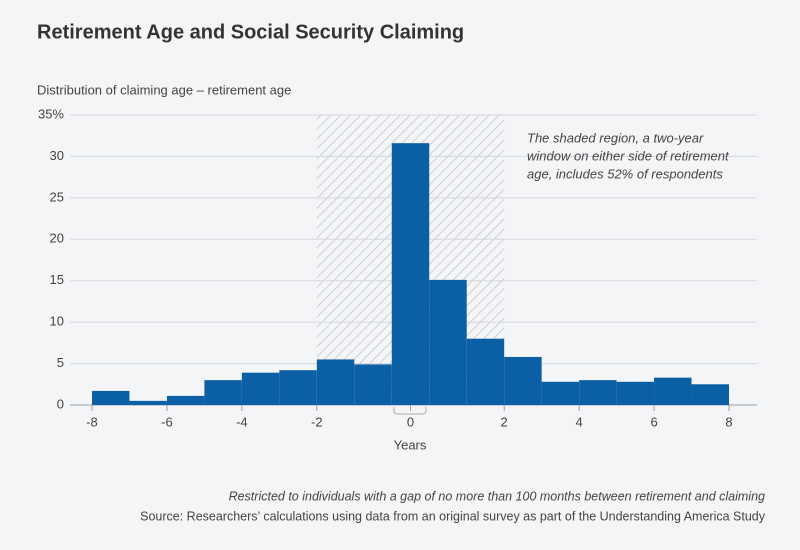 This screenshot has height=550, width=800. Describe the element at coordinates (410, 444) in the screenshot. I see `x-axis-label: Years` at that location.